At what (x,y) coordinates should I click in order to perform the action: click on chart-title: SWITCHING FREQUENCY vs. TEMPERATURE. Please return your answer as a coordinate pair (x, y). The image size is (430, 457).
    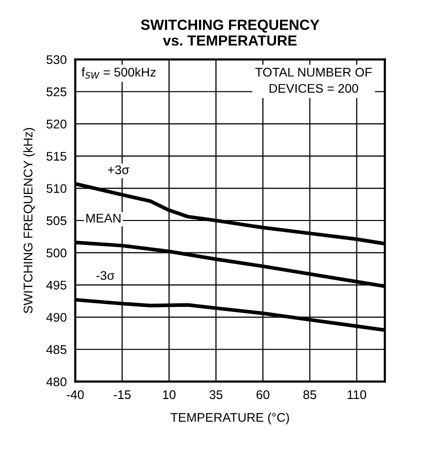
    Looking at the image, I should click on (230, 33).